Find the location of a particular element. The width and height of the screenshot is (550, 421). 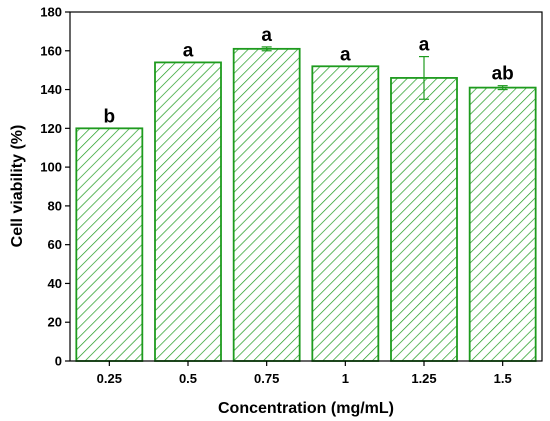

significance-label-0.5: a is located at coordinates (188, 50).